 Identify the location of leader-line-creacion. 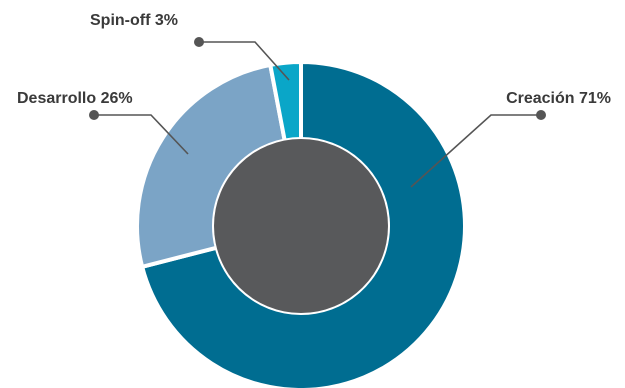
(475, 151).